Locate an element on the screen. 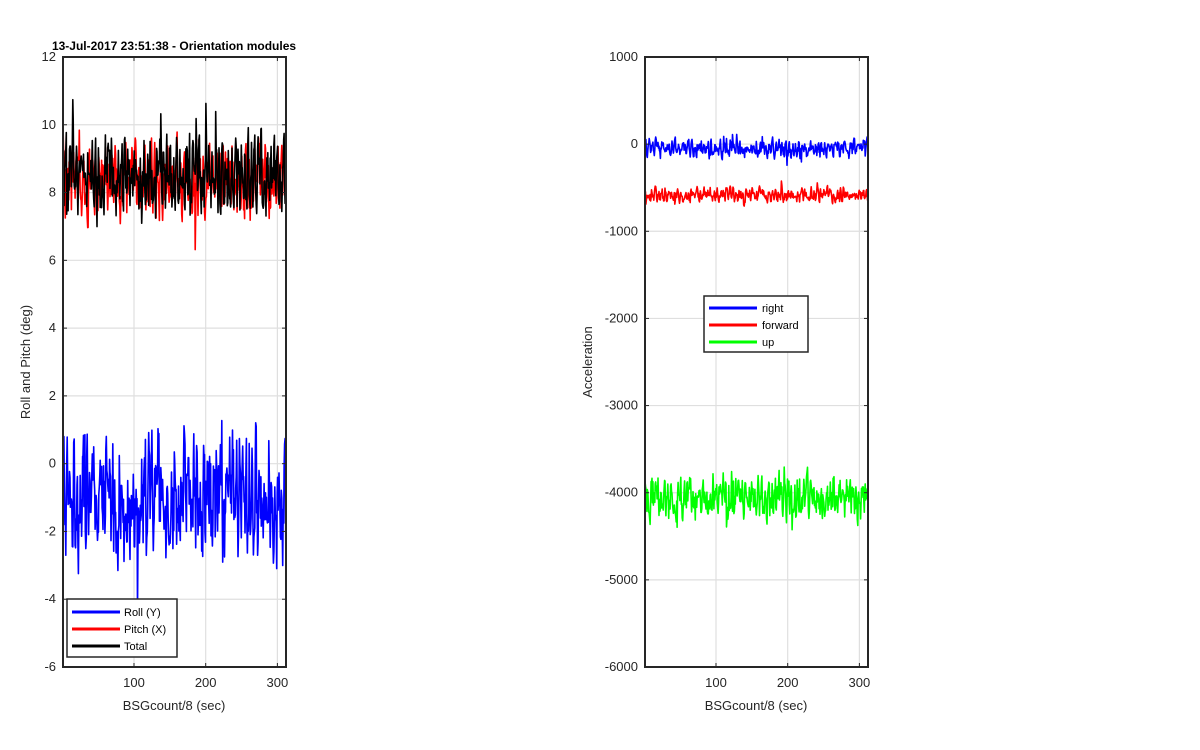 The image size is (1200, 750). y-tick-label: 1000 is located at coordinates (623, 56).